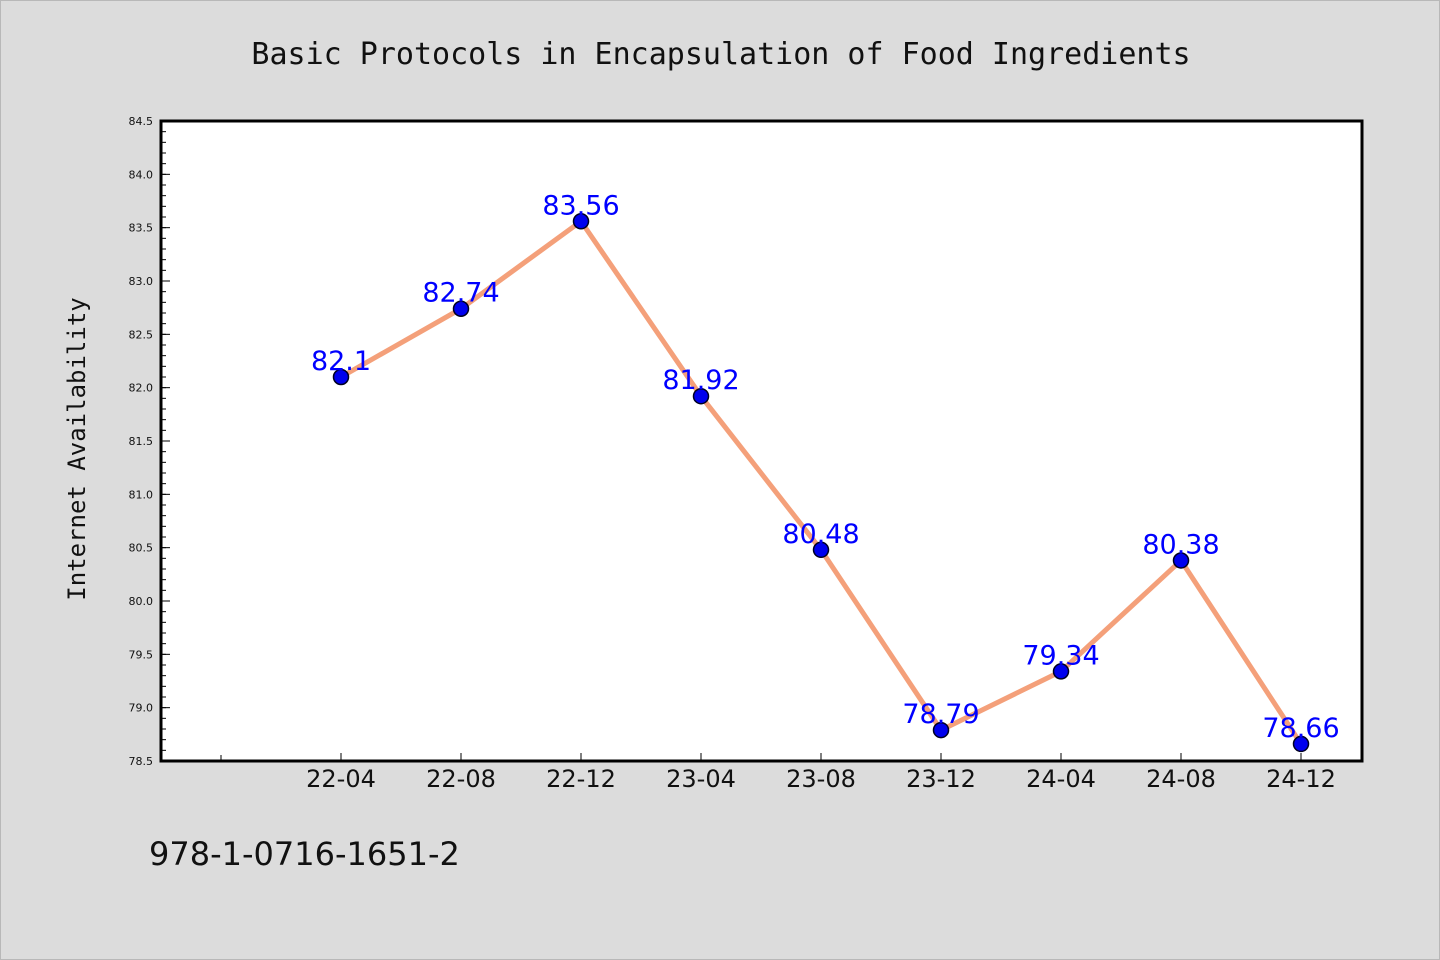 The image size is (1440, 960). What do you see at coordinates (141, 548) in the screenshot?
I see `y-tick-label: 80.5` at bounding box center [141, 548].